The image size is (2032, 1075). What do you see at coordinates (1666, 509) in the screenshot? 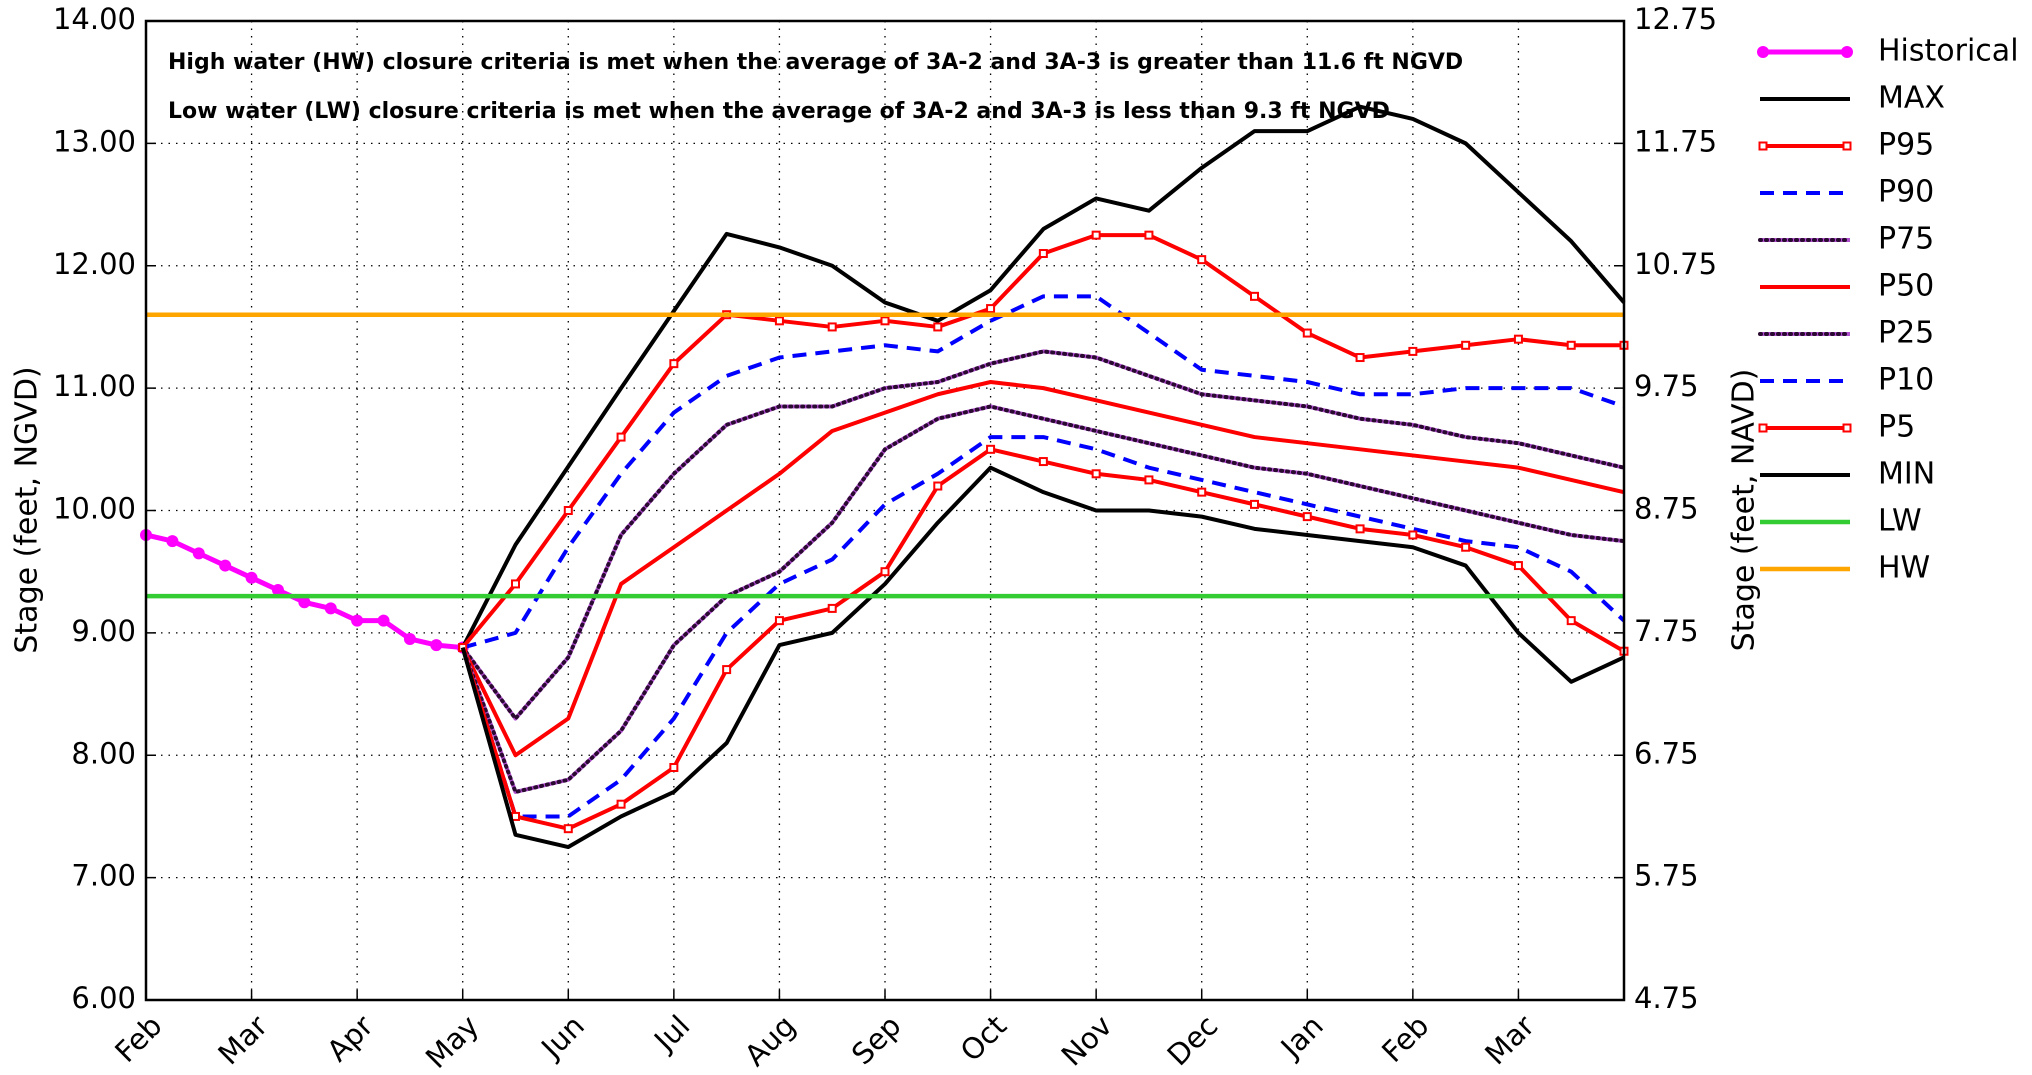
I see `y2-tick-label: 8.75` at bounding box center [1666, 509].